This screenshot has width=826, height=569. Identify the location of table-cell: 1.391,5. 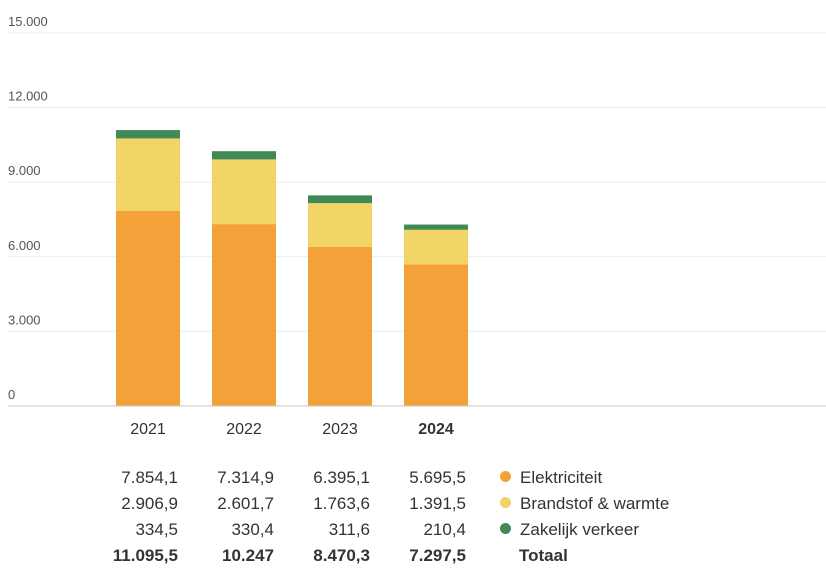
(416, 504).